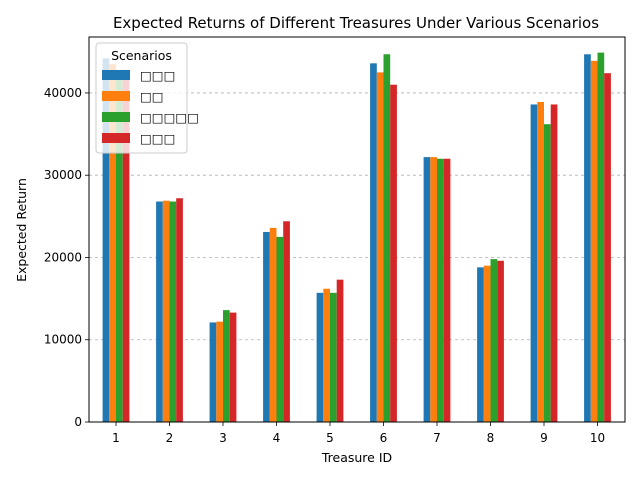 This screenshot has width=640, height=480. I want to click on y-tick-label: 10000, so click(63, 340).